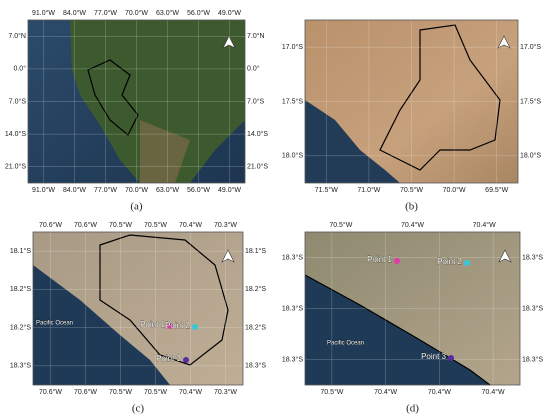  I want to click on coastline, so click(397, 330).